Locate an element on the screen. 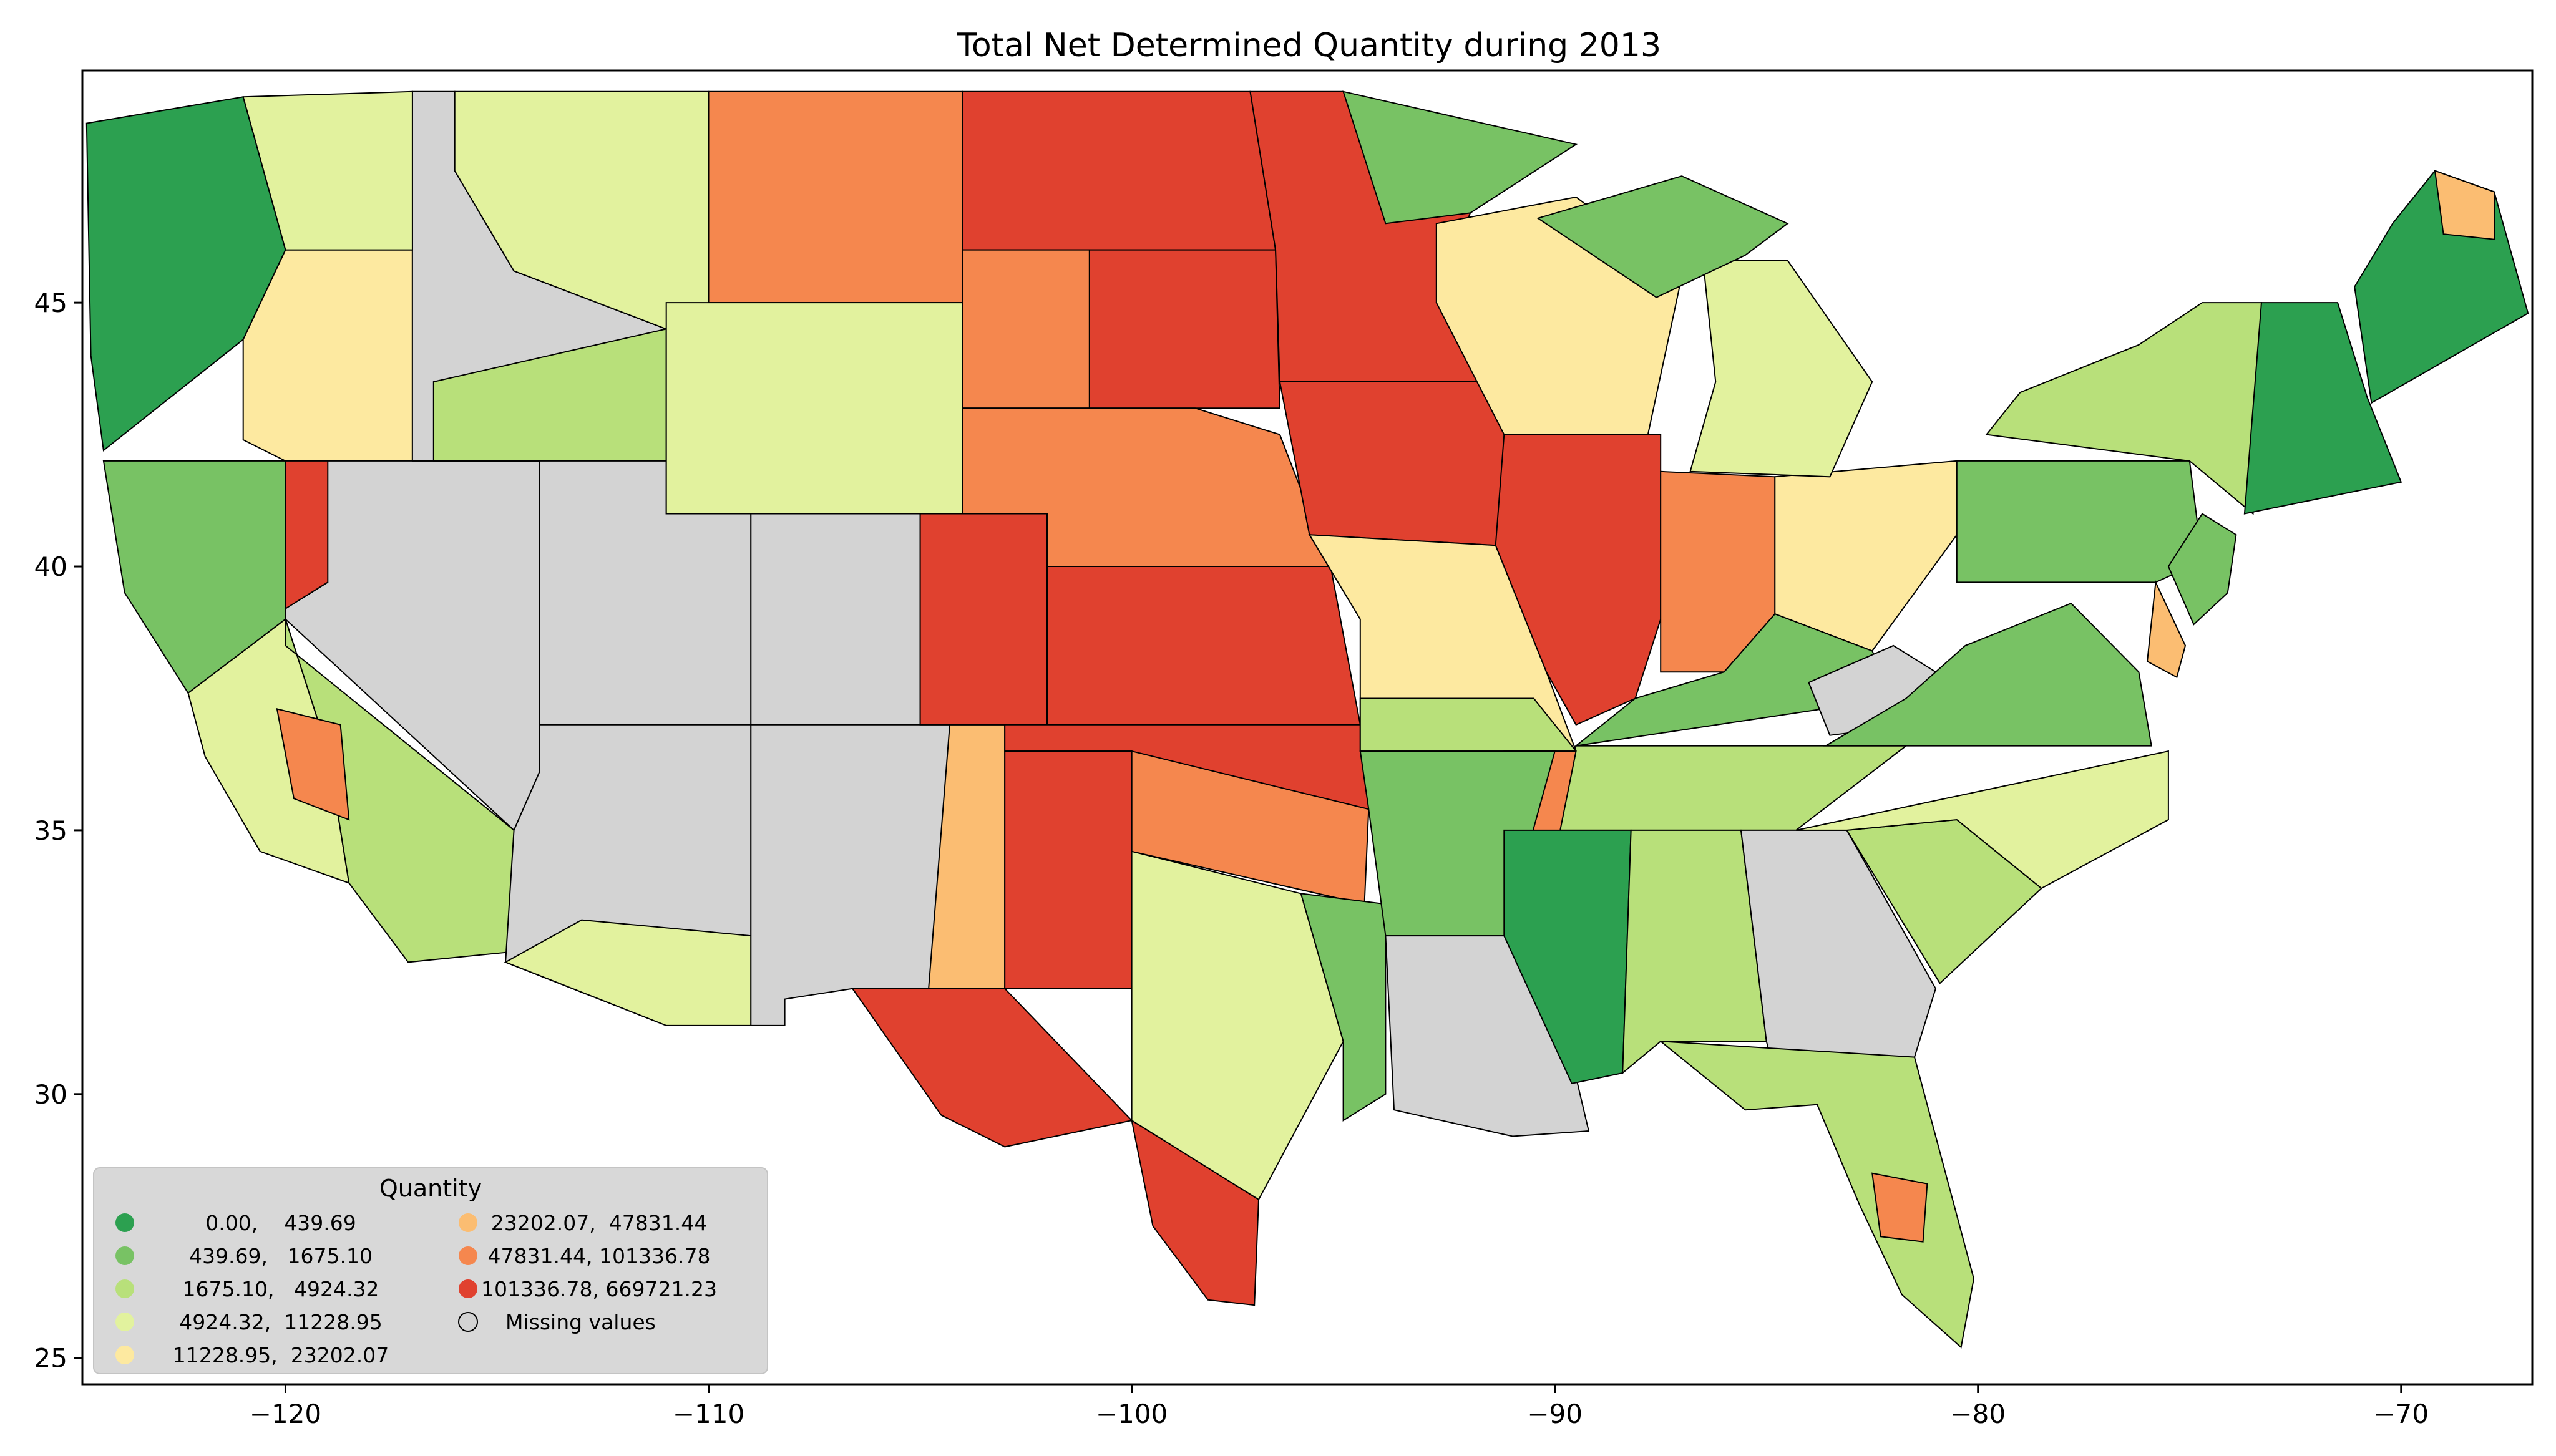  x-tick-label-1: −110 is located at coordinates (709, 1414).